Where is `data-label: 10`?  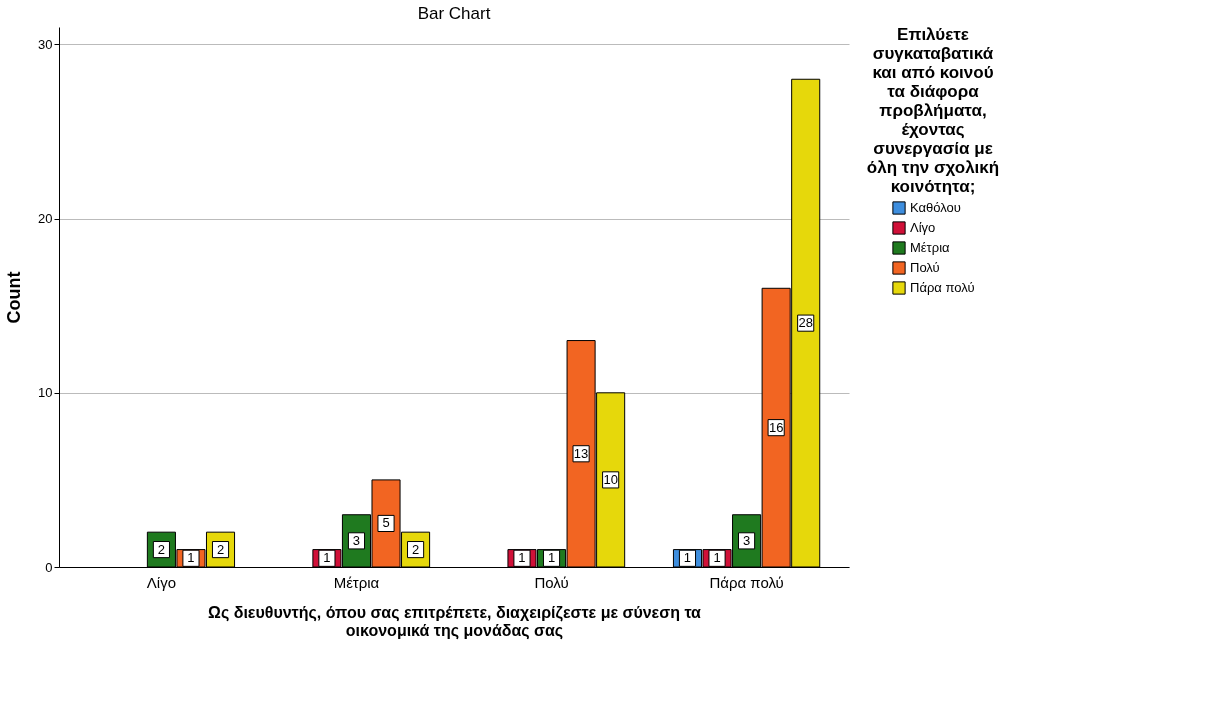 data-label: 10 is located at coordinates (610, 479).